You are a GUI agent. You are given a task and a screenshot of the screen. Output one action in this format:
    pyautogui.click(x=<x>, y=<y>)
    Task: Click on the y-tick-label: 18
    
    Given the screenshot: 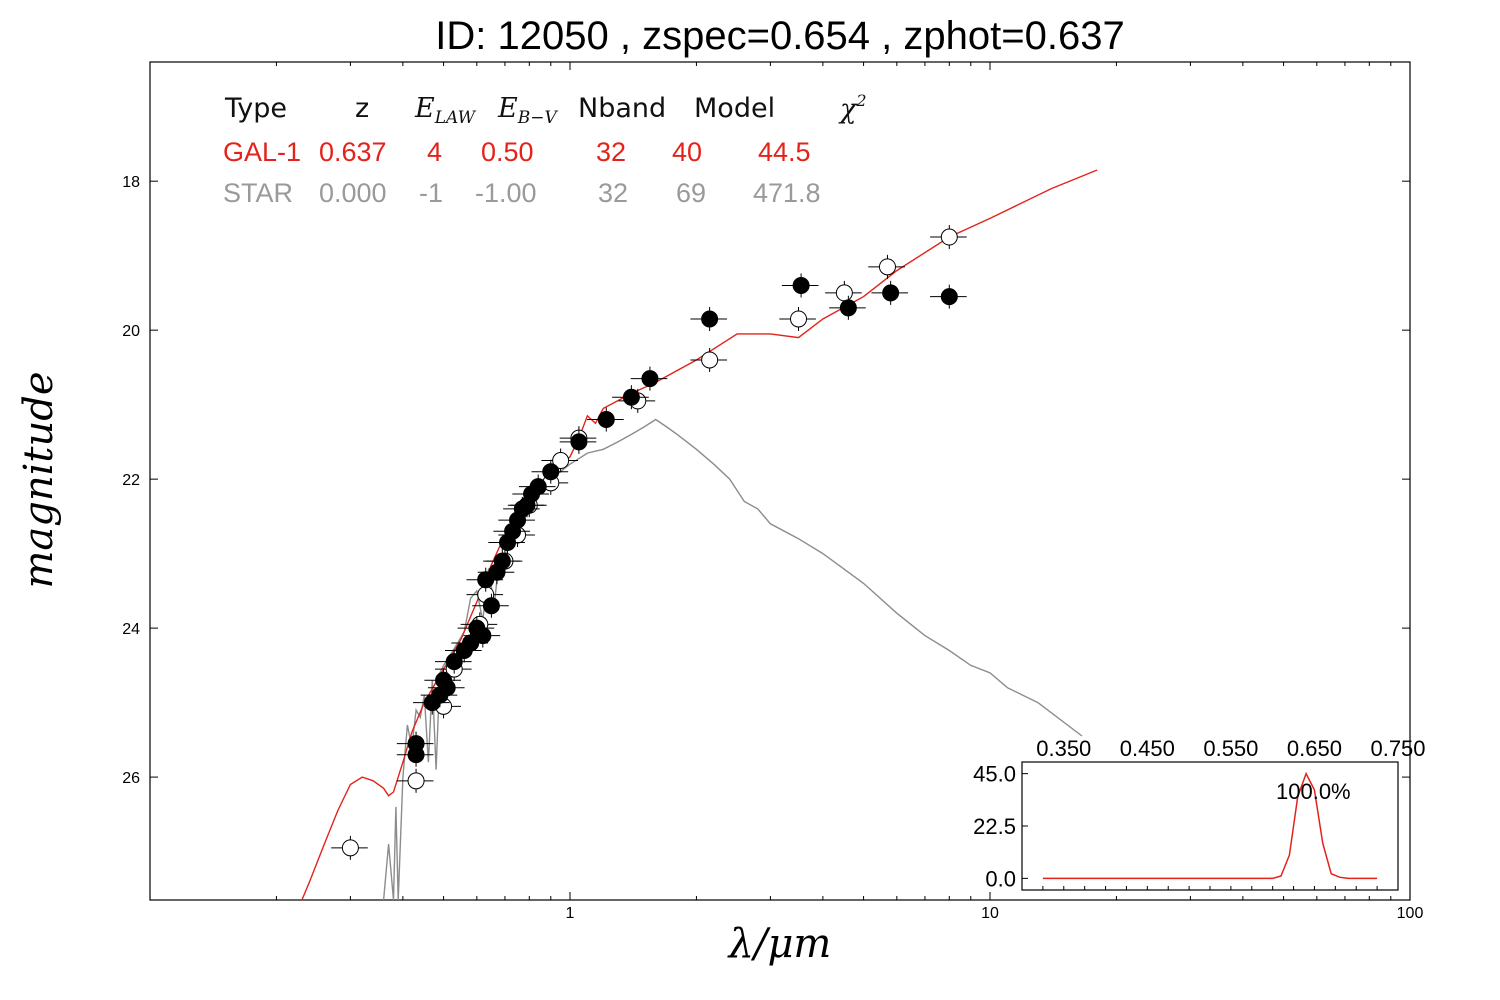 What is the action you would take?
    pyautogui.click(x=131, y=182)
    